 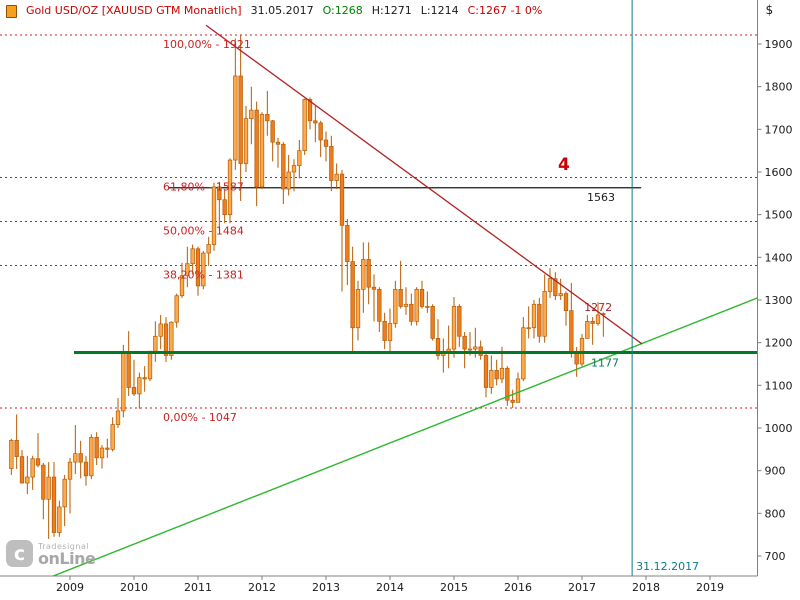 What do you see at coordinates (775, 471) in the screenshot?
I see `price-tick-label: 900` at bounding box center [775, 471].